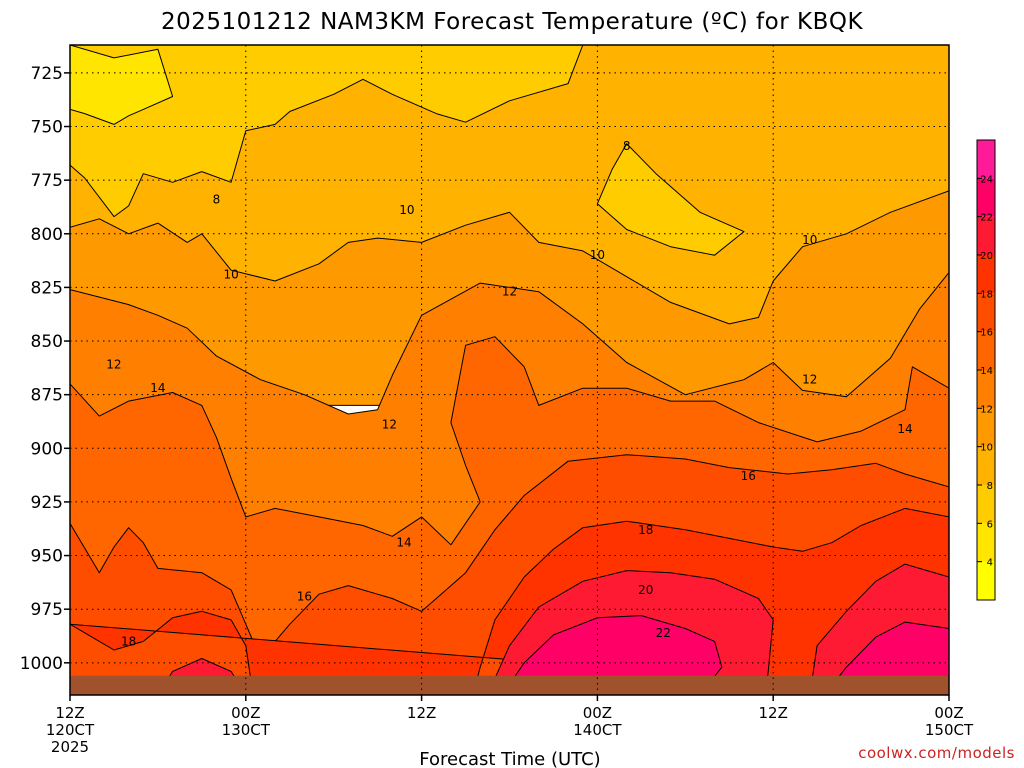  Describe the element at coordinates (949, 730) in the screenshot. I see `x-tick-label-5-2: 150CT` at that location.